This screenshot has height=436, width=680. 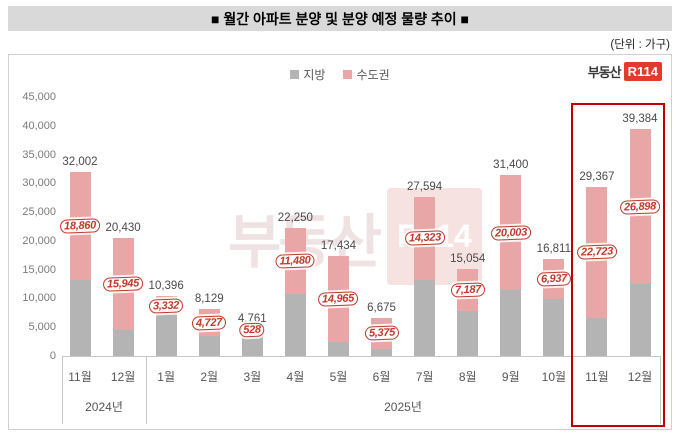 What do you see at coordinates (348, 74) in the screenshot?
I see `sudogwon-swatch-icon` at bounding box center [348, 74].